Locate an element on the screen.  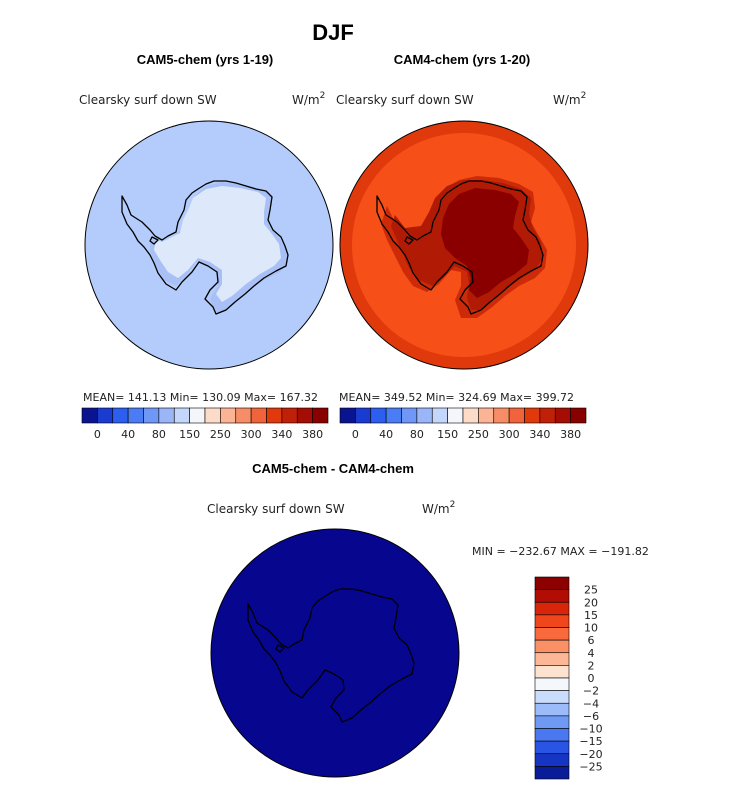
cam4-colorbar-tick-label: 300 is located at coordinates (509, 434).